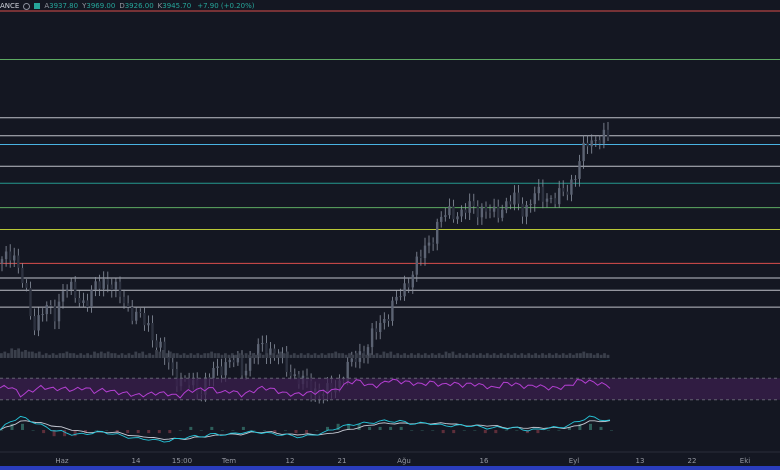  Describe the element at coordinates (37, 6) in the screenshot. I see `status-dot-icon` at that location.